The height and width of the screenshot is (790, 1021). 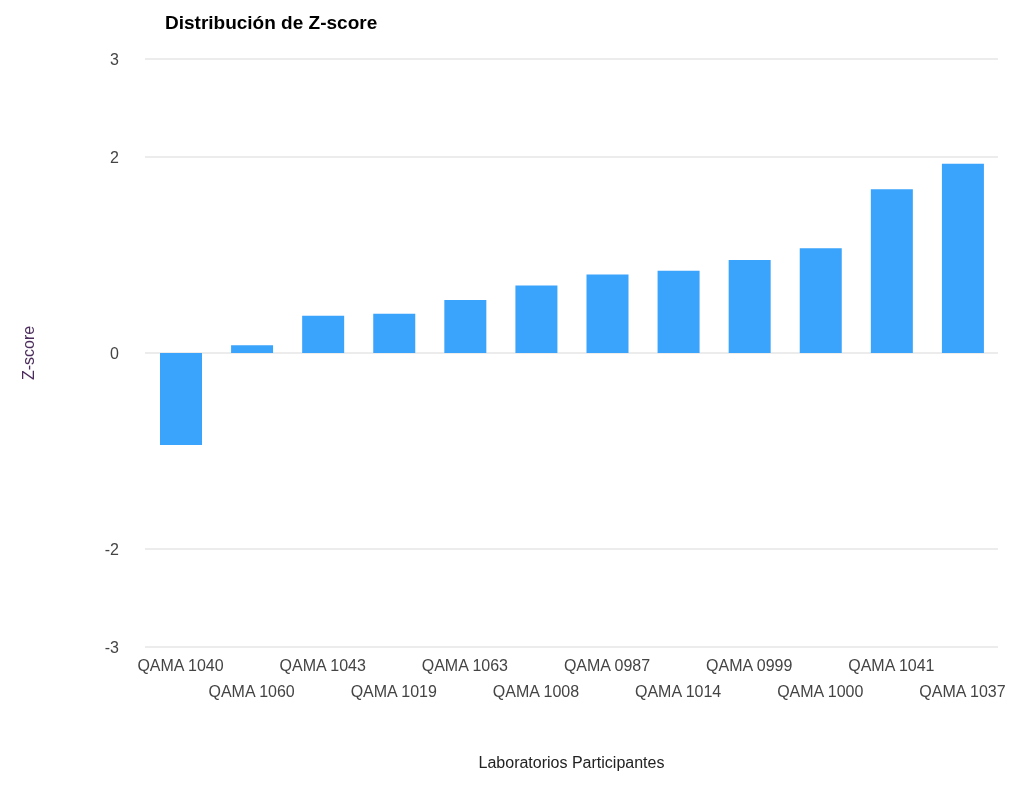 I want to click on y-tick-label: -2, so click(x=112, y=549).